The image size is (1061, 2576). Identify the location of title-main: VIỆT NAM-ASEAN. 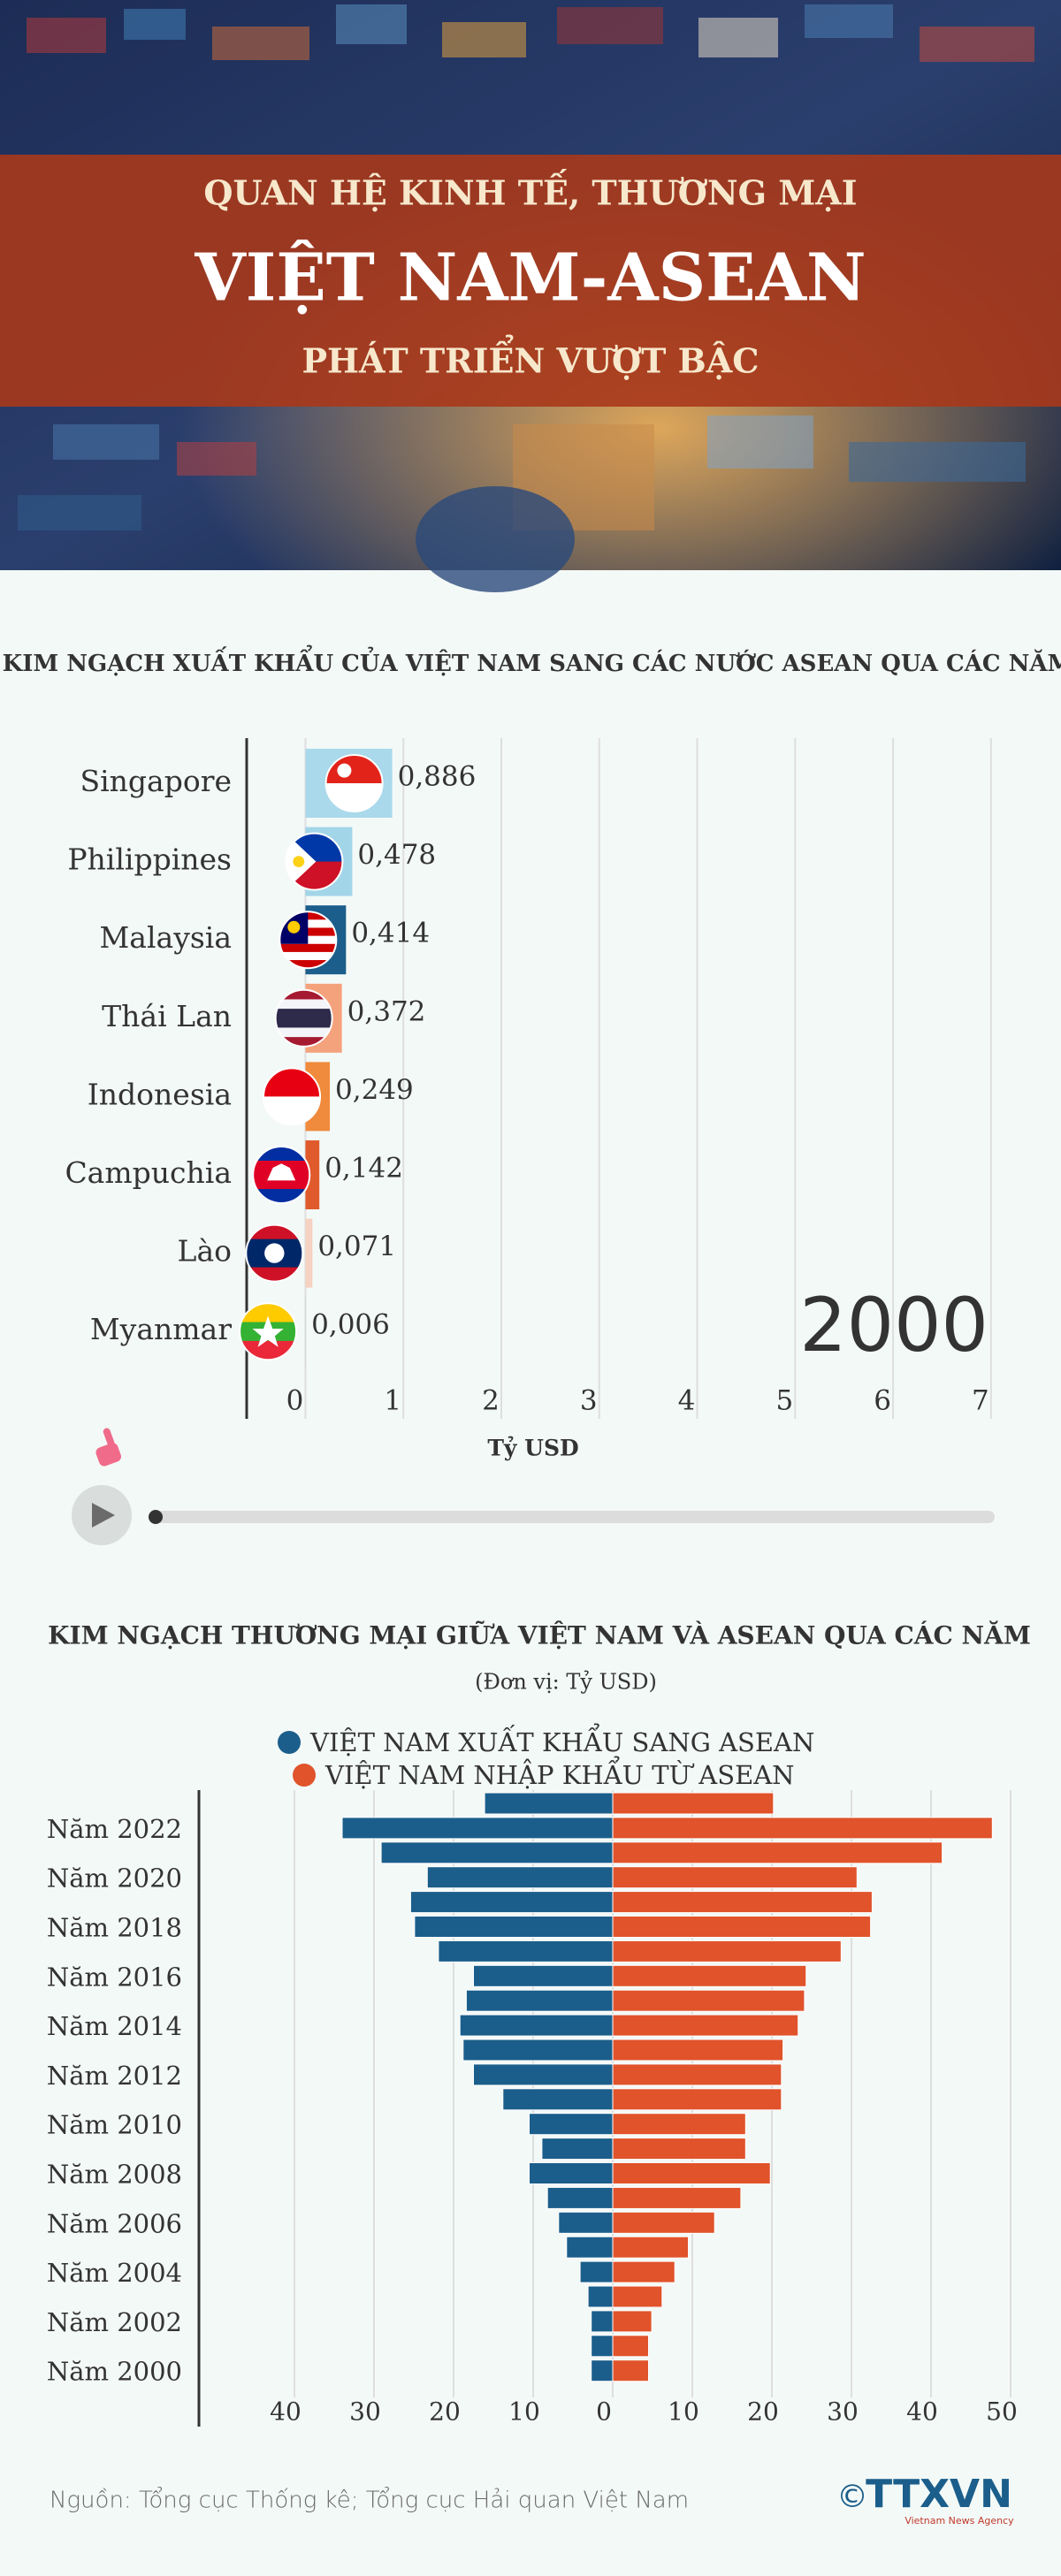
(530, 277).